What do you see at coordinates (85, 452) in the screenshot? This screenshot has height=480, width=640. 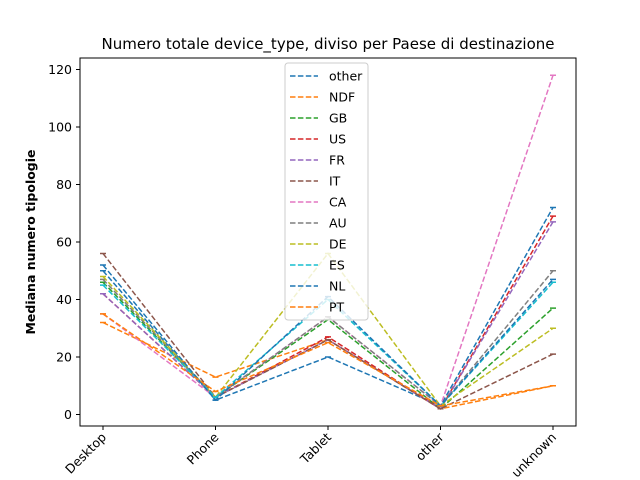 I see `x-tick-label: Desktop` at bounding box center [85, 452].